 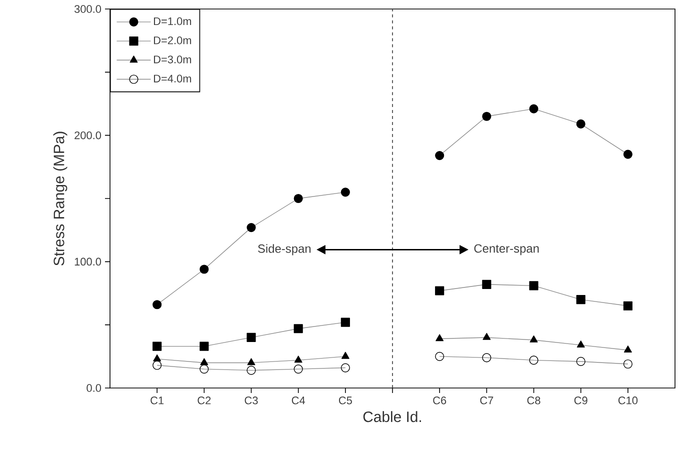 I want to click on y-tick-label: 0.0, so click(x=94, y=388).